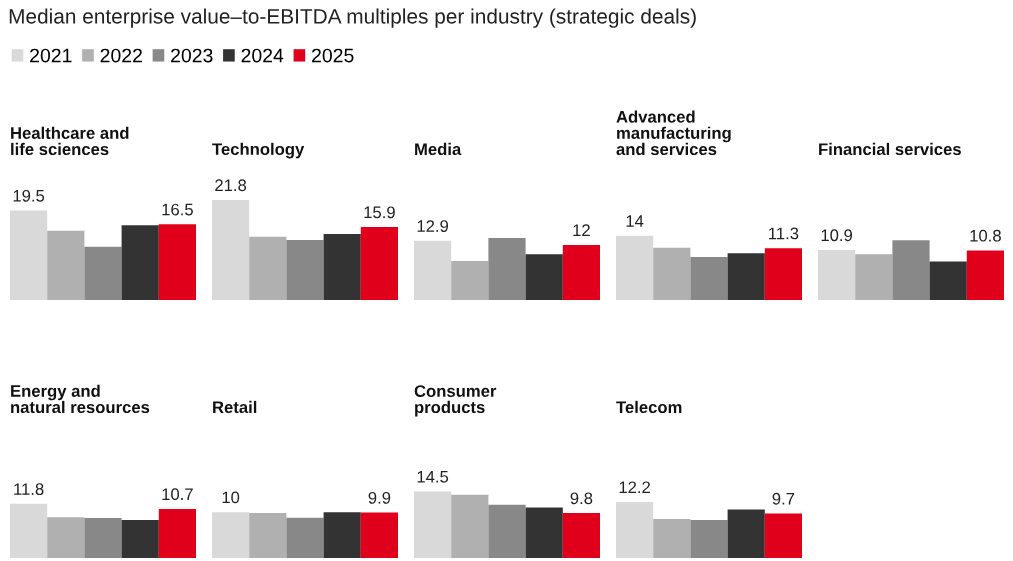 Image resolution: width=1013 pixels, height=561 pixels. Describe the element at coordinates (51, 55) in the screenshot. I see `legend-label: 2021` at that location.